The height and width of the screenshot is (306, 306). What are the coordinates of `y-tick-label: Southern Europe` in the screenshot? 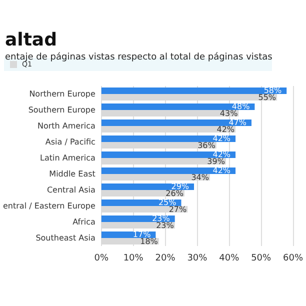 It's located at (62, 110).